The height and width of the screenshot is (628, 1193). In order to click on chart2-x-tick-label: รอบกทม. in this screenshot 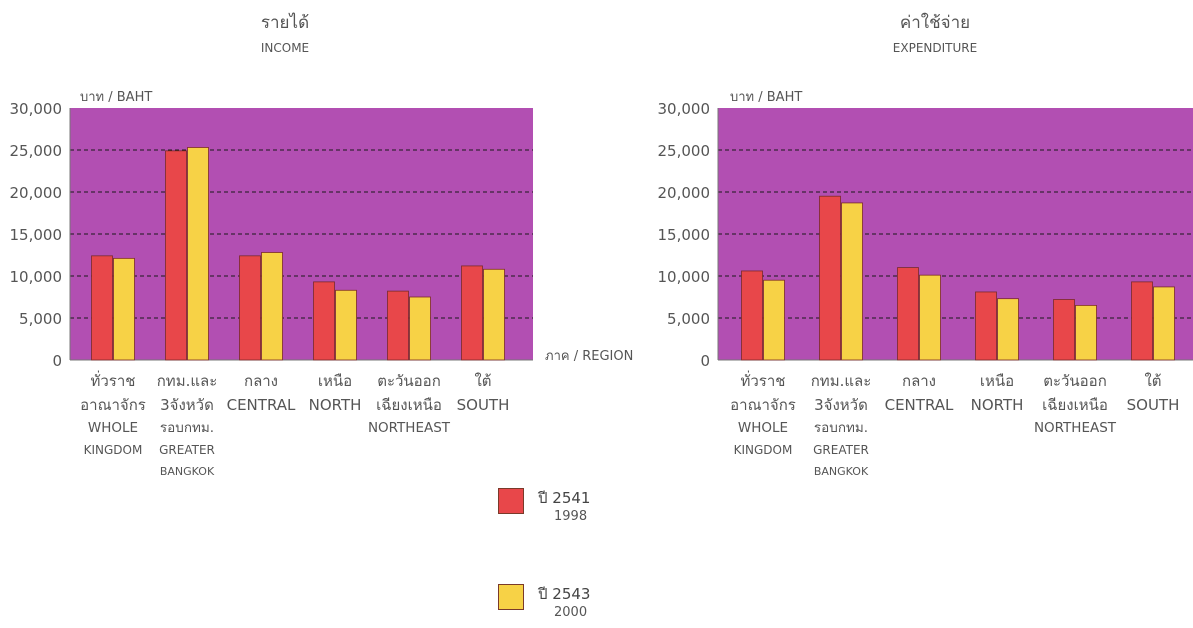, I will do `click(841, 428)`.